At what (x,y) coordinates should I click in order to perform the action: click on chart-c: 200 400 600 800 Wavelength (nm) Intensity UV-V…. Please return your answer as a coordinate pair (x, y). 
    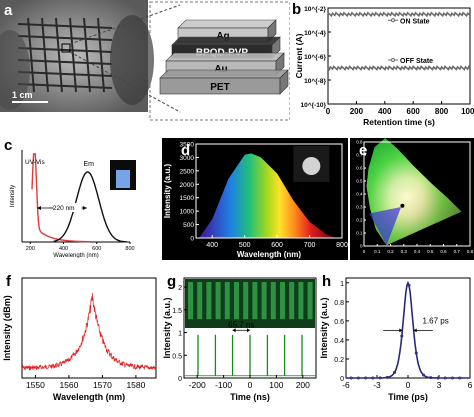
    Looking at the image, I should click on (73, 204).